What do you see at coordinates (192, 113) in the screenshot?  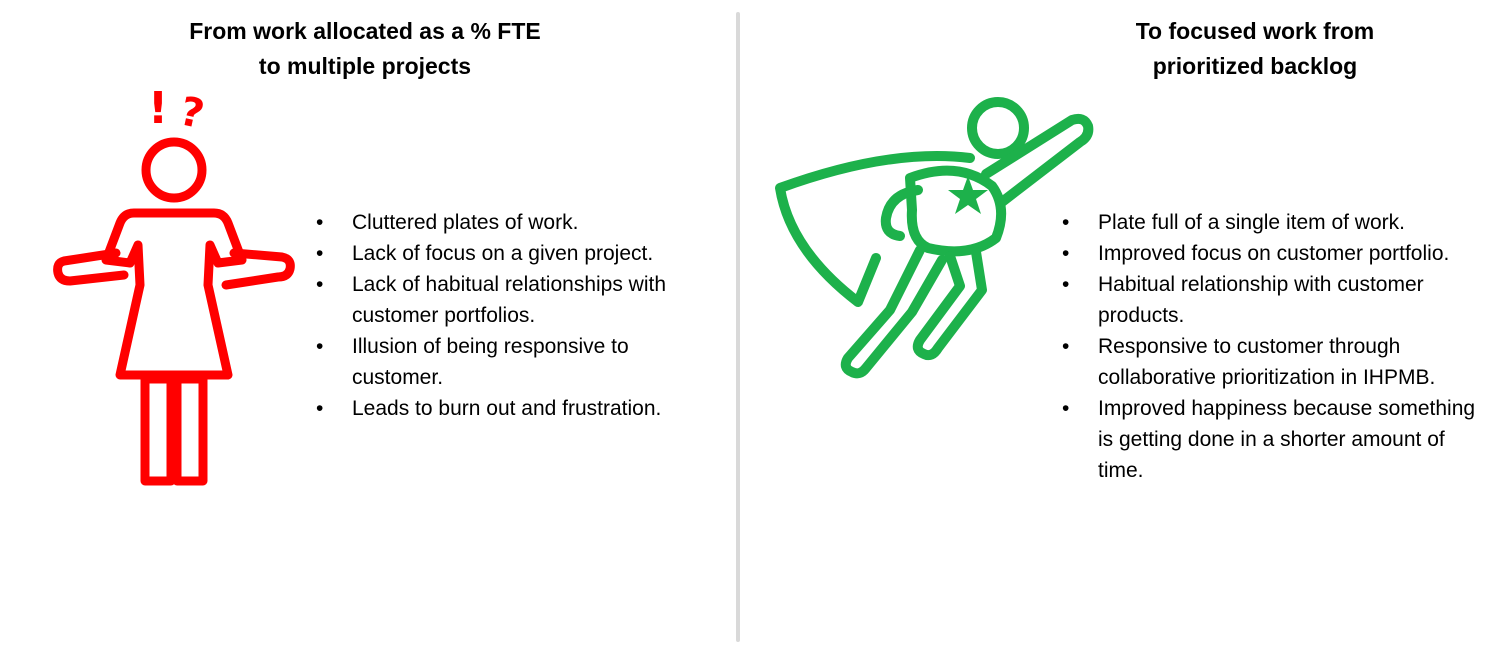 I see `question-mark: ?` at bounding box center [192, 113].